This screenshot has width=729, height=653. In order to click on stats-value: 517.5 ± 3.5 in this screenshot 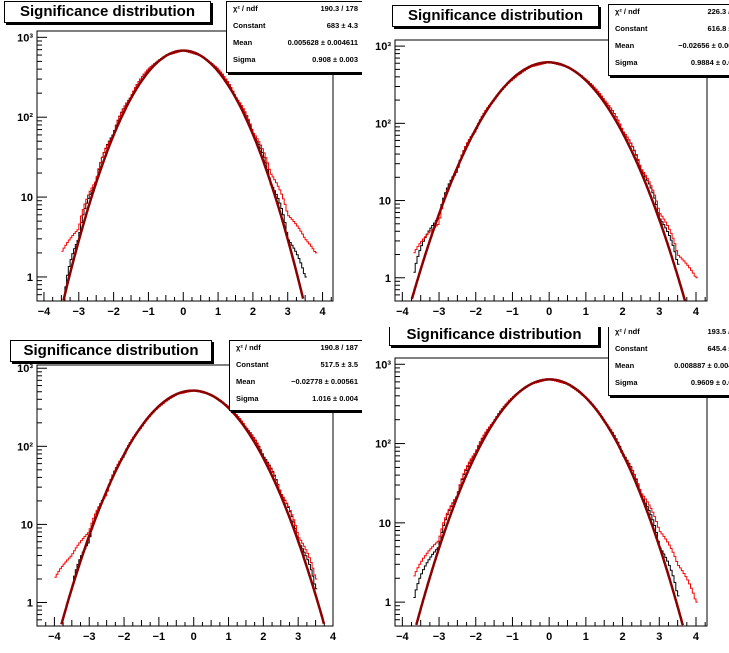, I will do `click(339, 364)`.